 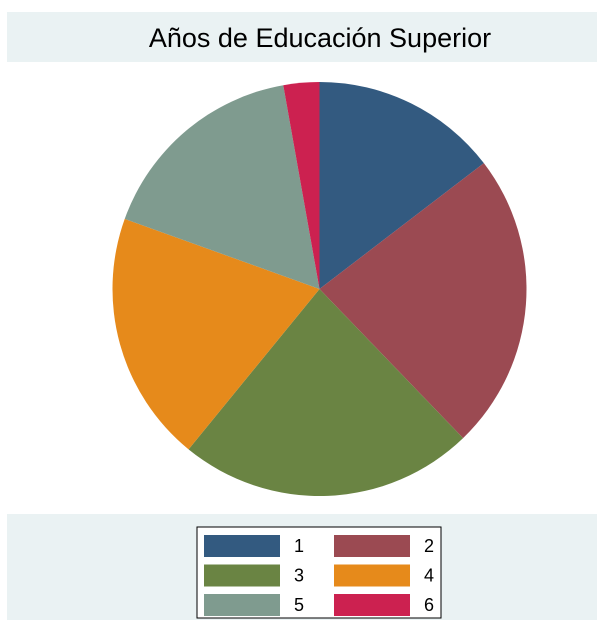 I want to click on chart-title: Años de Educación Superior, so click(x=320, y=38).